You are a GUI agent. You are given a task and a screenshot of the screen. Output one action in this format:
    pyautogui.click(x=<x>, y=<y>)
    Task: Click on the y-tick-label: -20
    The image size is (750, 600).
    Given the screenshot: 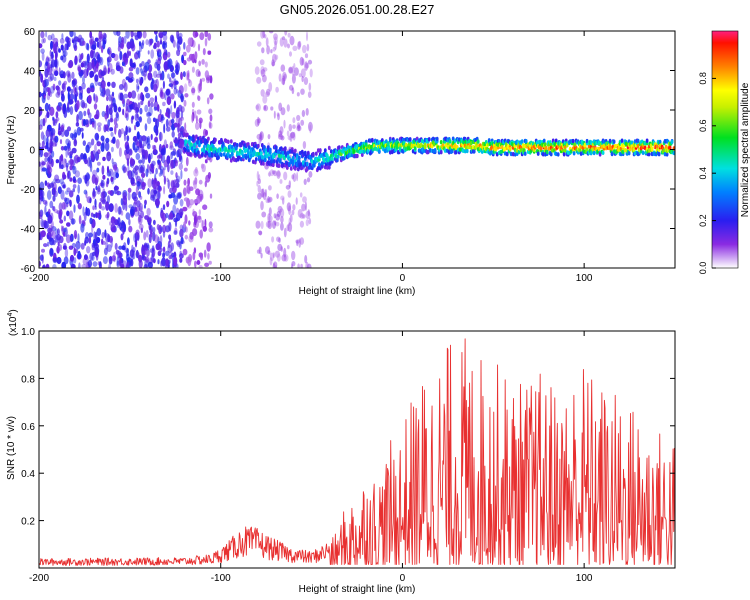 What is the action you would take?
    pyautogui.click(x=28, y=190)
    